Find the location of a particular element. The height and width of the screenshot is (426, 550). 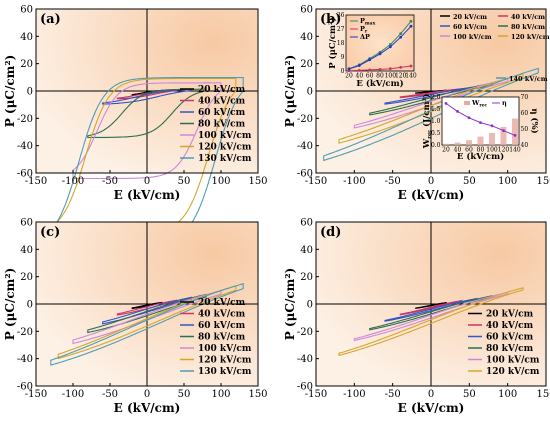

panel-label: (a) is located at coordinates (50, 19).